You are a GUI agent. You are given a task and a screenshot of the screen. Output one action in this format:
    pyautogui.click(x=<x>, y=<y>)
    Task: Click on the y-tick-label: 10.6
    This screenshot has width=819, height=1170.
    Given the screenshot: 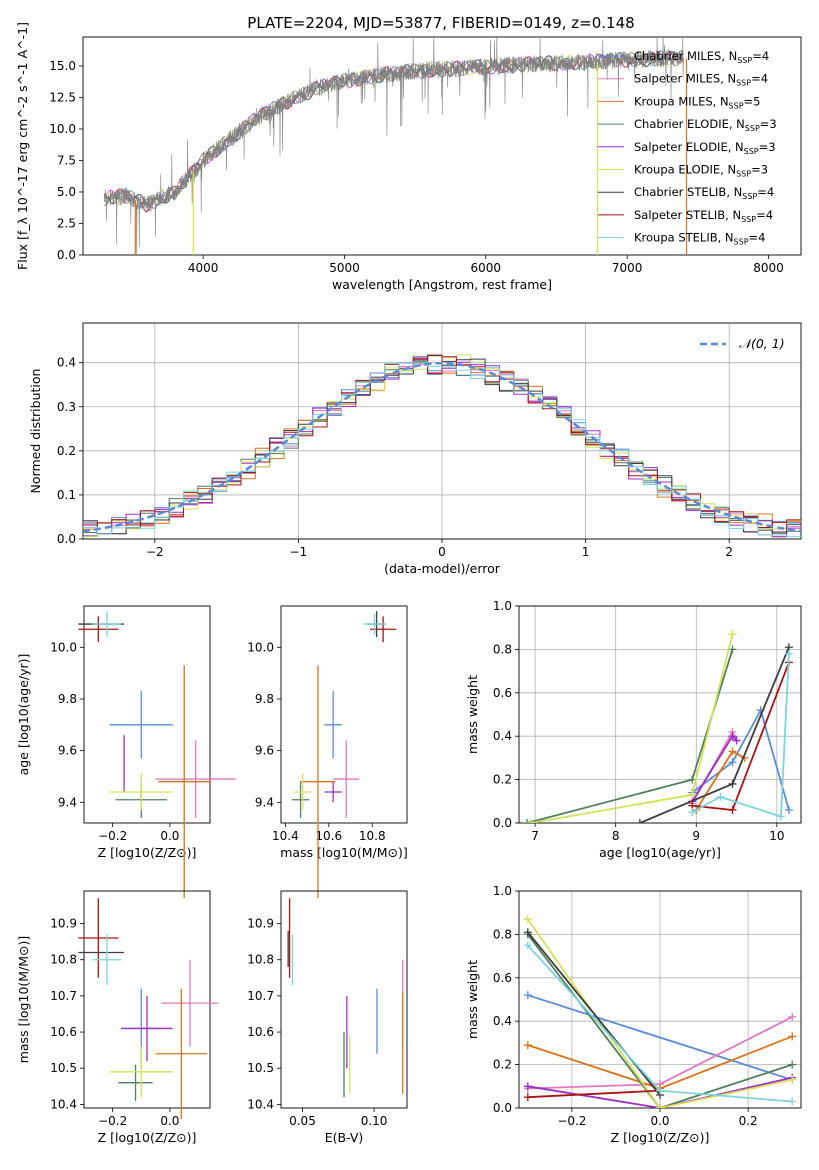 What is the action you would take?
    pyautogui.click(x=260, y=1032)
    